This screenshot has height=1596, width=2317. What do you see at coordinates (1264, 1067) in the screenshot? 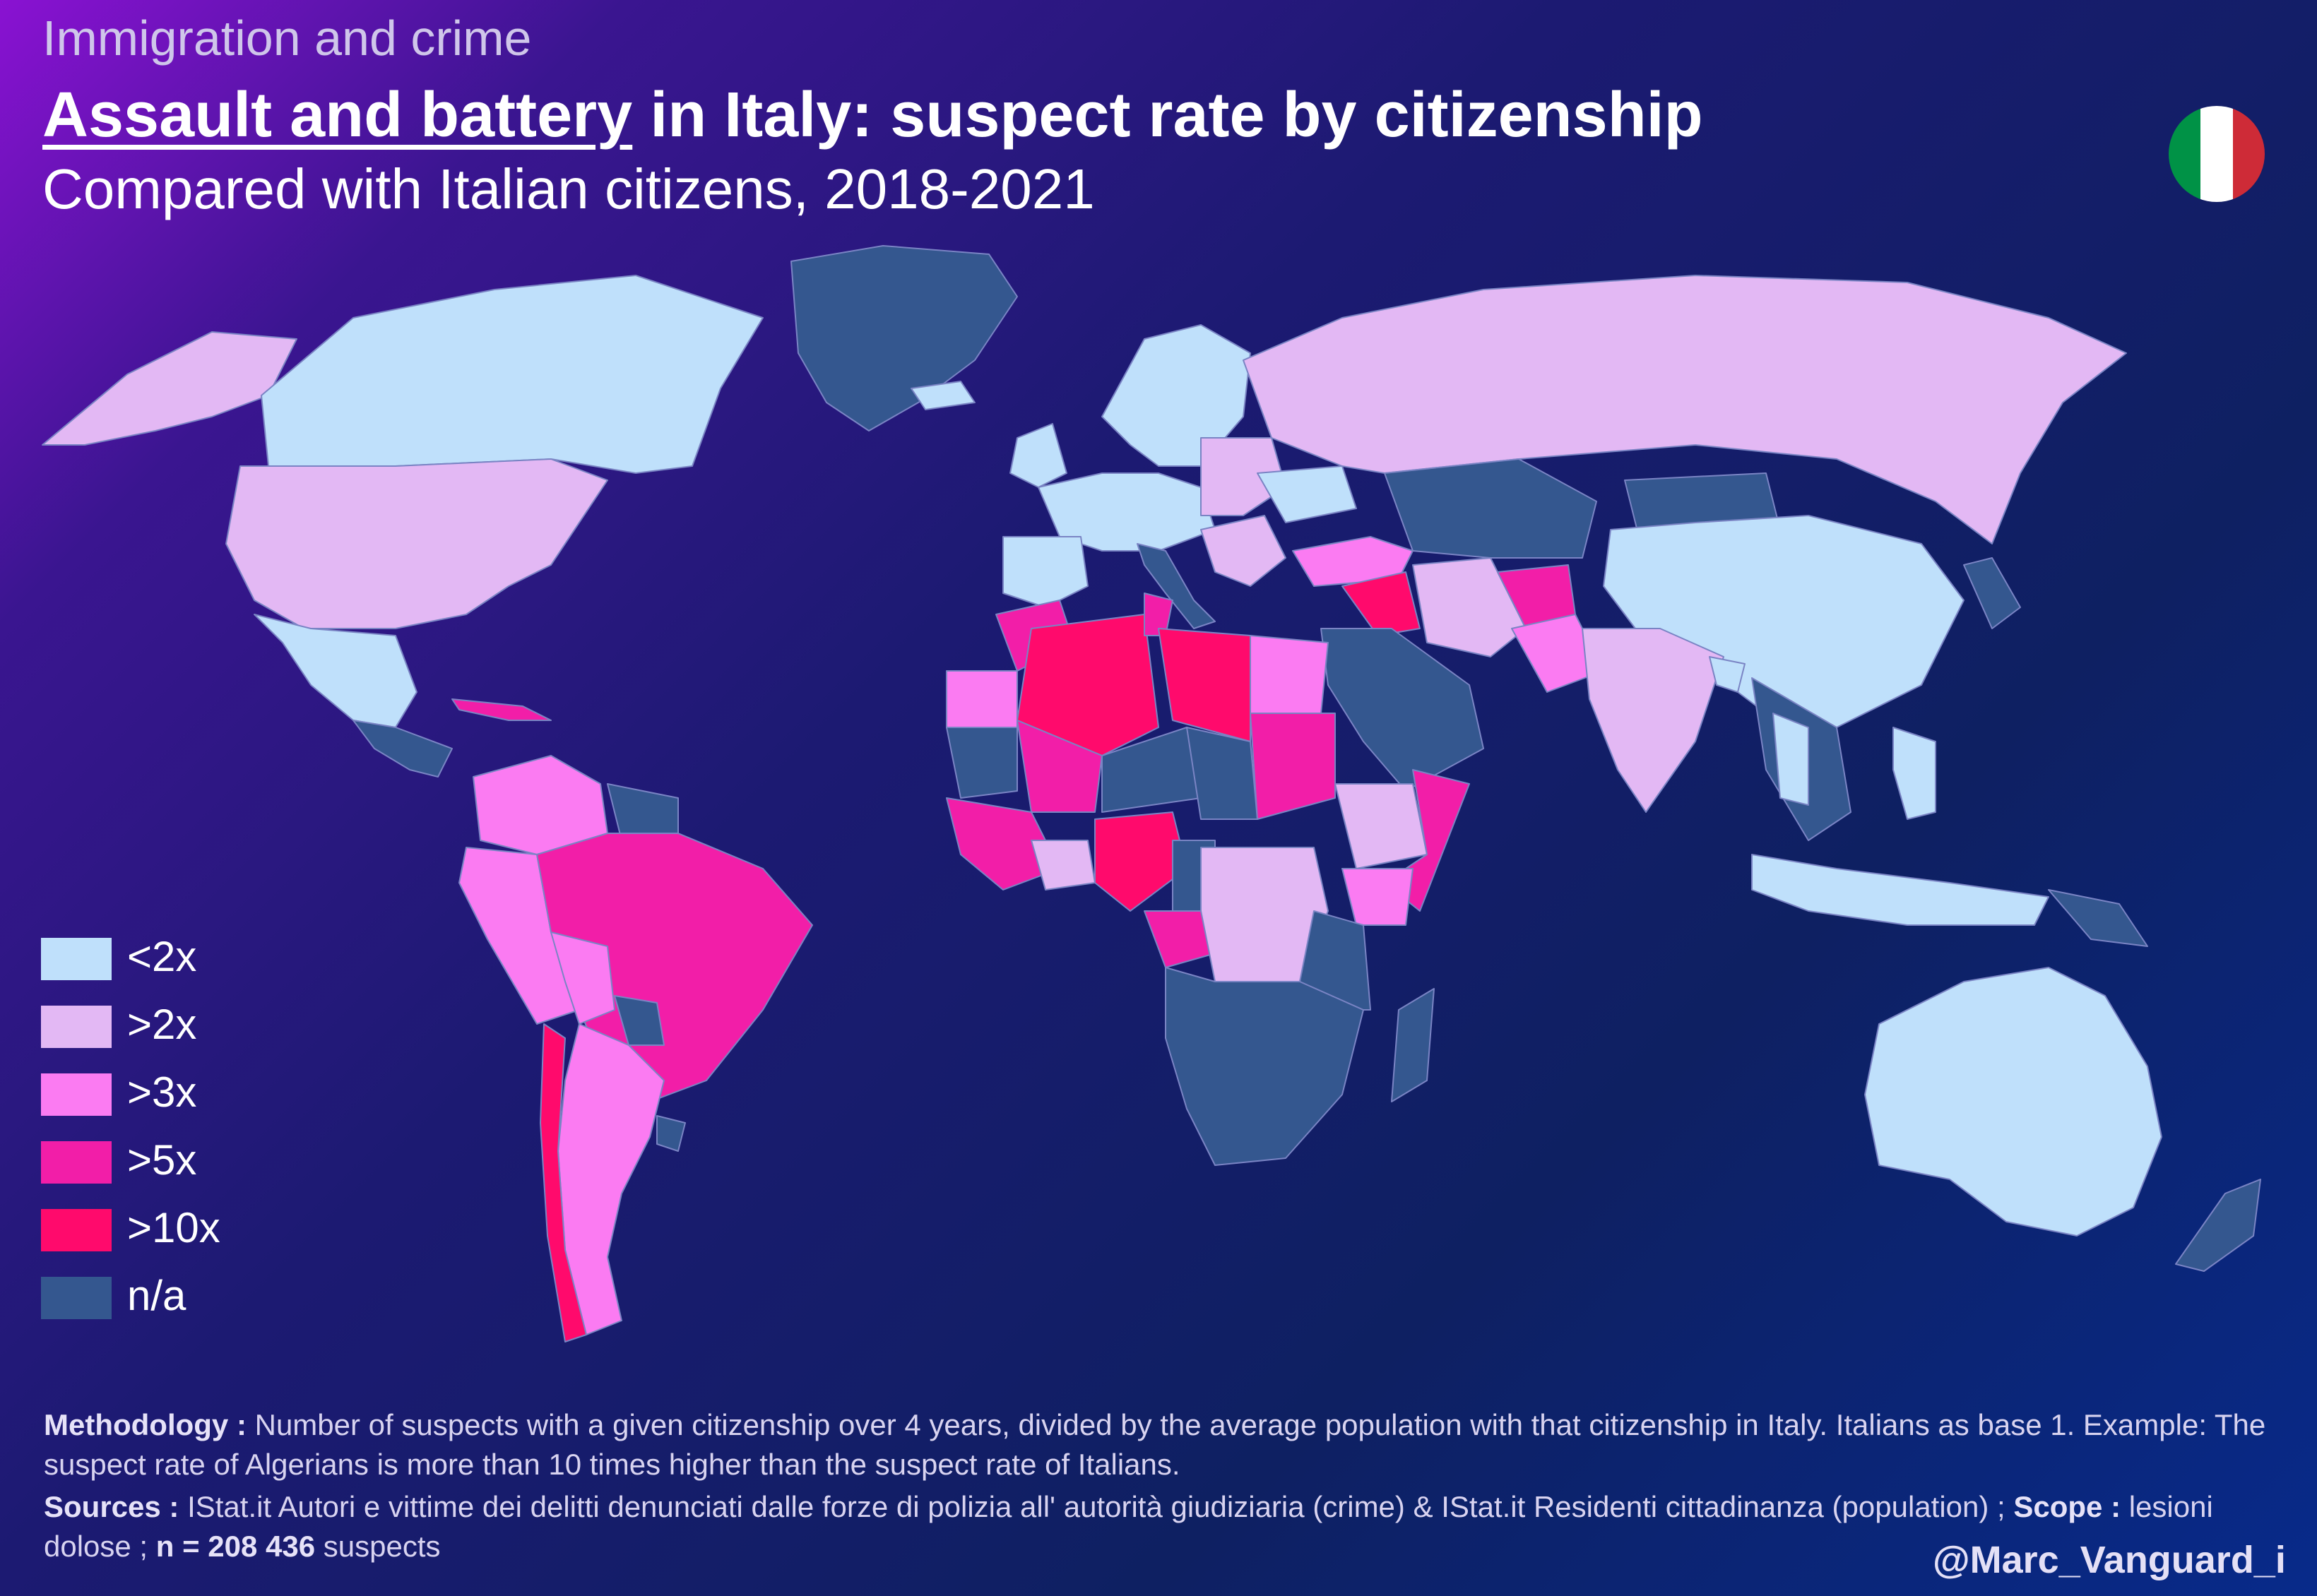
I see `region-southern-africa` at bounding box center [1264, 1067].